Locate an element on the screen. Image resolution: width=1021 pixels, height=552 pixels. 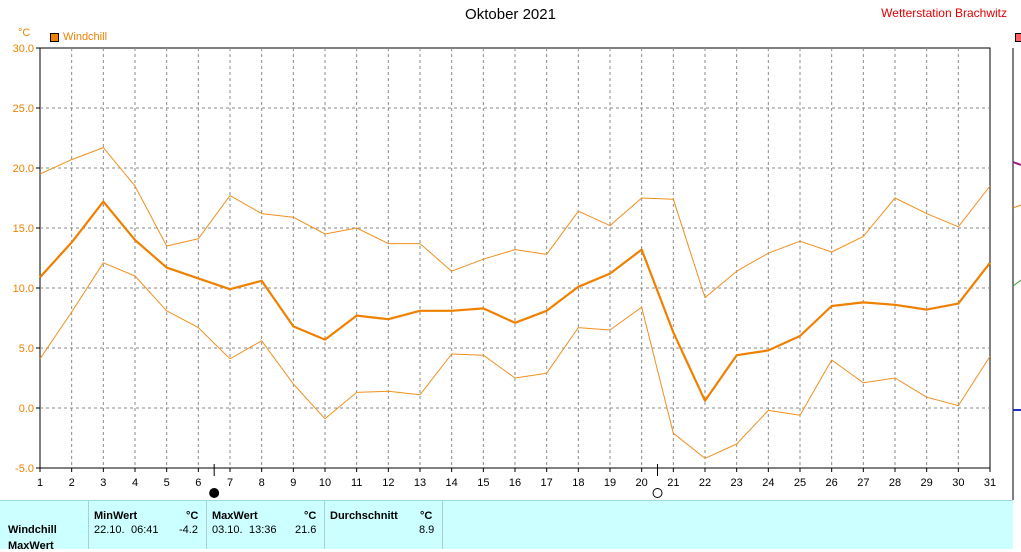
x-tick-label: 30 is located at coordinates (958, 483).